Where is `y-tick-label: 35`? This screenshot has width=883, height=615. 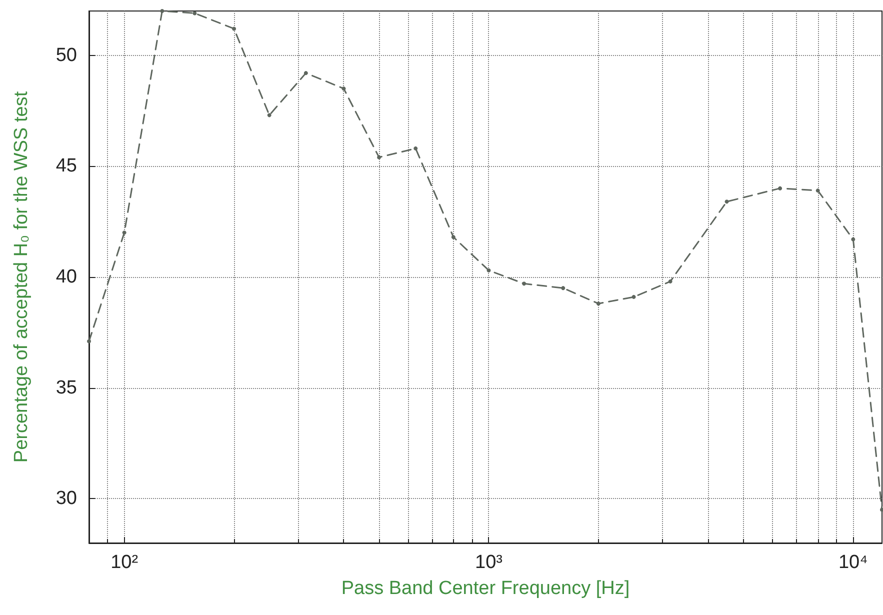 y-tick-label: 35 is located at coordinates (66, 387).